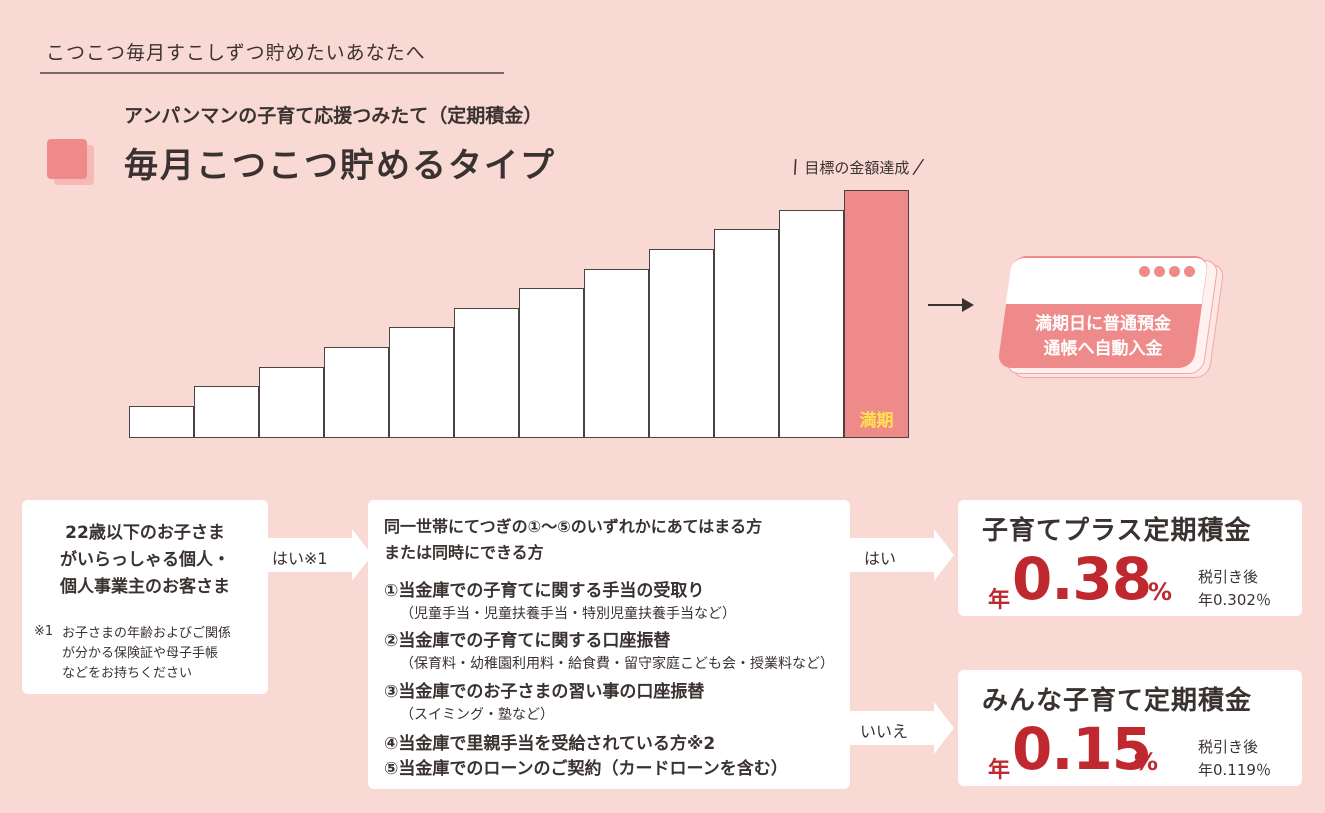  What do you see at coordinates (1082, 749) in the screenshot?
I see `rate-minna-value: 0.15` at bounding box center [1082, 749].